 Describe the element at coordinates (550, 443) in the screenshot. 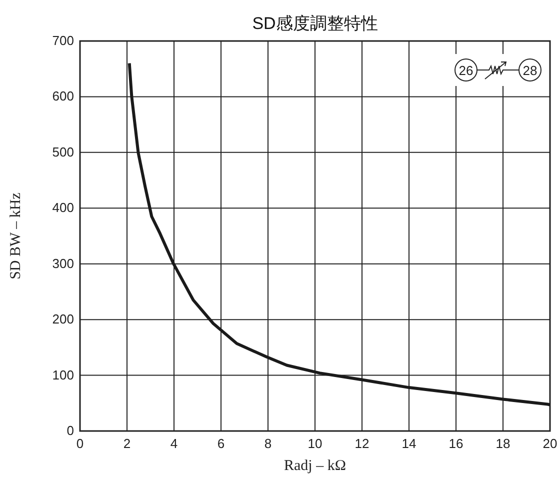

I see `x-tick-label: 20` at that location.